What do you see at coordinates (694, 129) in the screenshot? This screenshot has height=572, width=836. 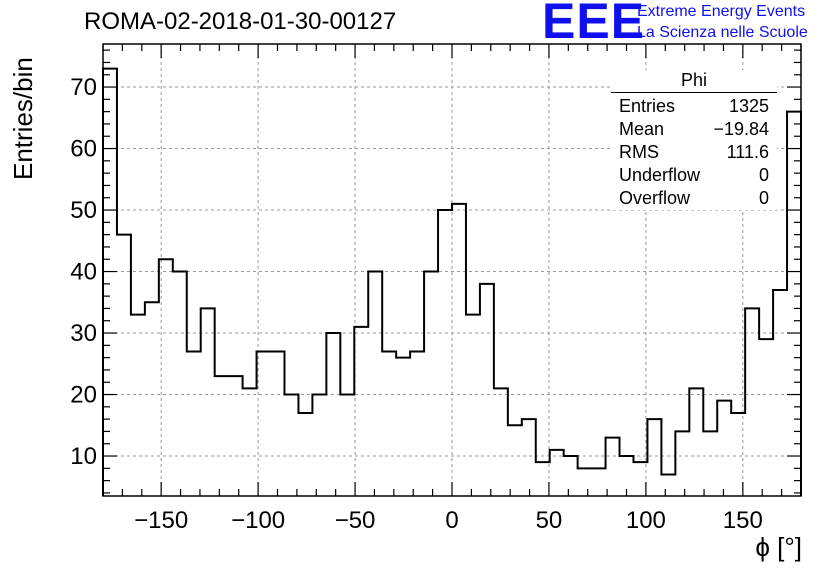 I see `stats-row-mean: Mean −19.84` at bounding box center [694, 129].